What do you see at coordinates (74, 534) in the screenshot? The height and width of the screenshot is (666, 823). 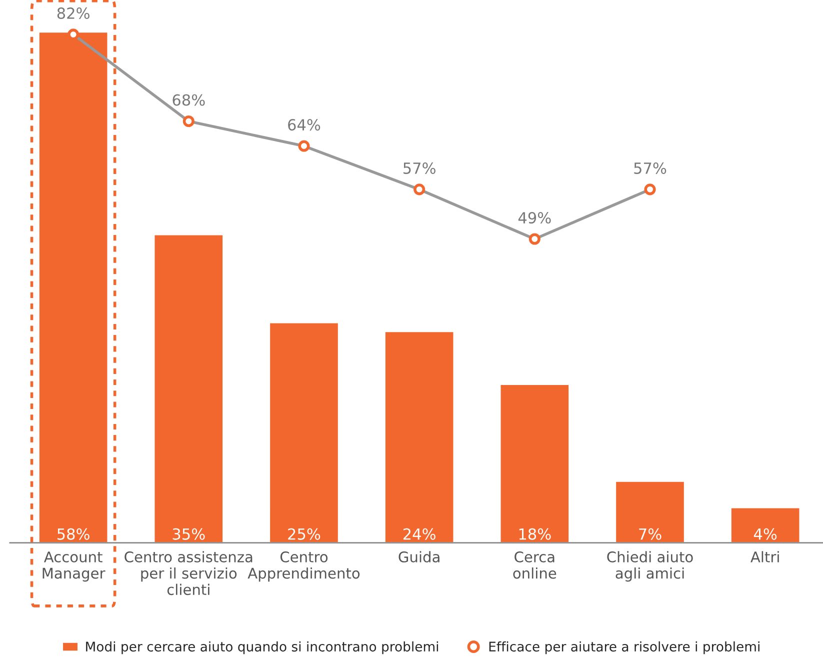 I see `data-label: 58%` at bounding box center [74, 534].